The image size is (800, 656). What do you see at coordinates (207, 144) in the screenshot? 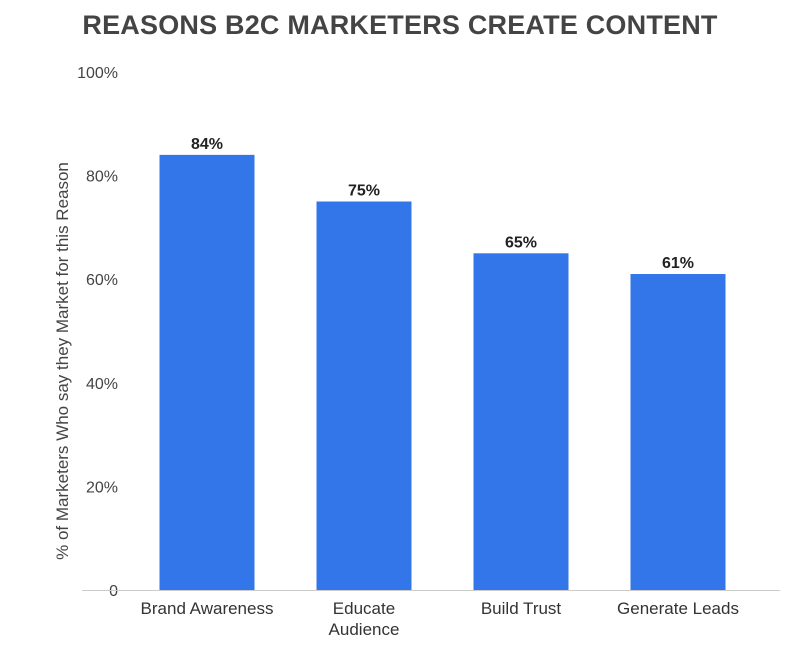
I see `data-label: 84%` at bounding box center [207, 144].